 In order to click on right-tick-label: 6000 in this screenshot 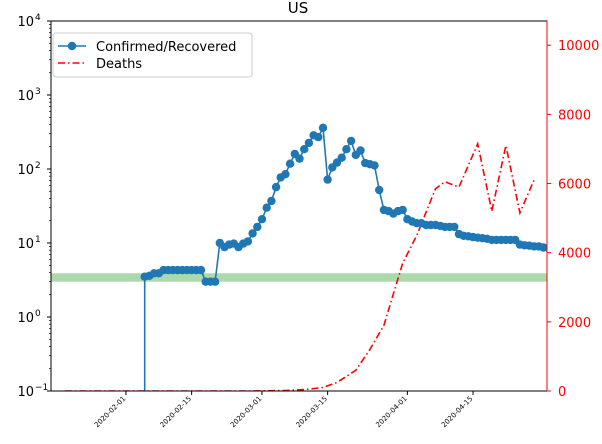, I will do `click(574, 185)`.